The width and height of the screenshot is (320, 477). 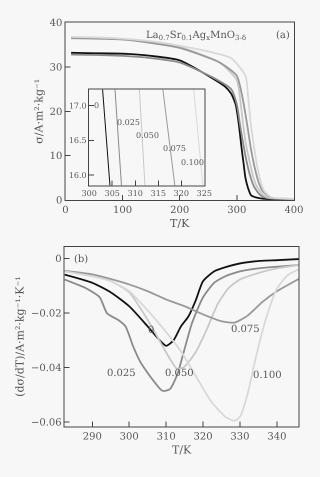 What do you see at coordinates (77, 141) in the screenshot?
I see `y-tick-label: 16.5` at bounding box center [77, 141].